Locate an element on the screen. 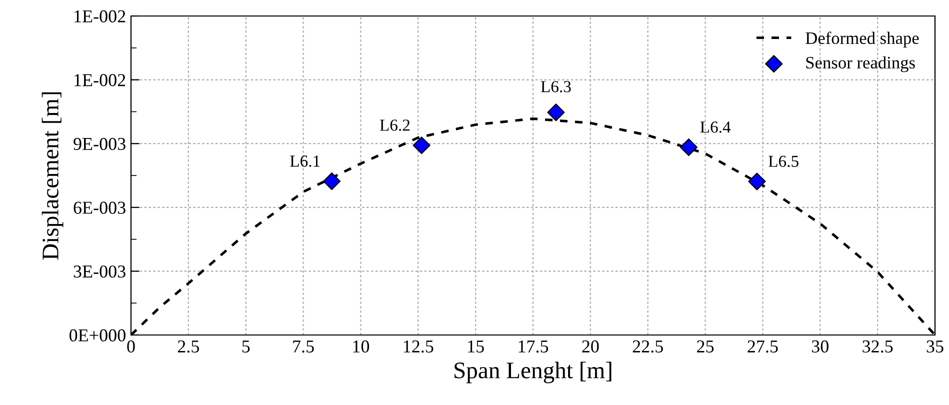  y-tick-label: 0E+000 is located at coordinates (98, 335).